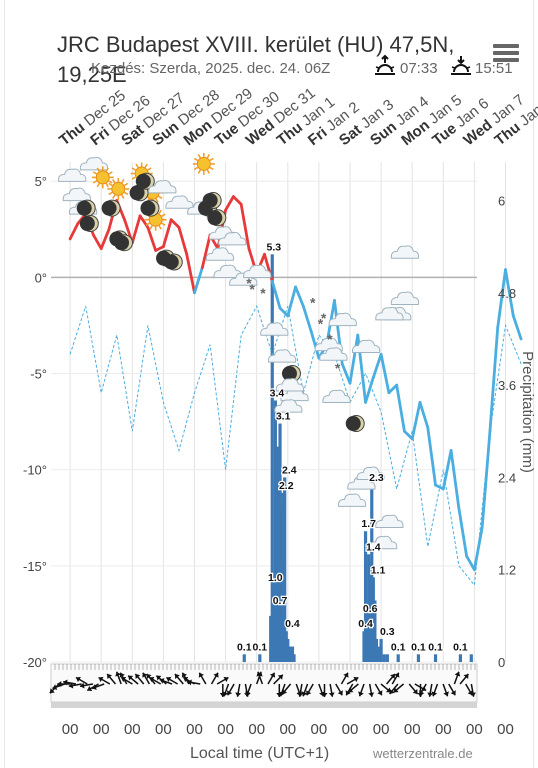 Image resolution: width=538 pixels, height=768 pixels. What do you see at coordinates (527, 412) in the screenshot?
I see `y-right-axis-title: Precipitation (mm)` at bounding box center [527, 412].